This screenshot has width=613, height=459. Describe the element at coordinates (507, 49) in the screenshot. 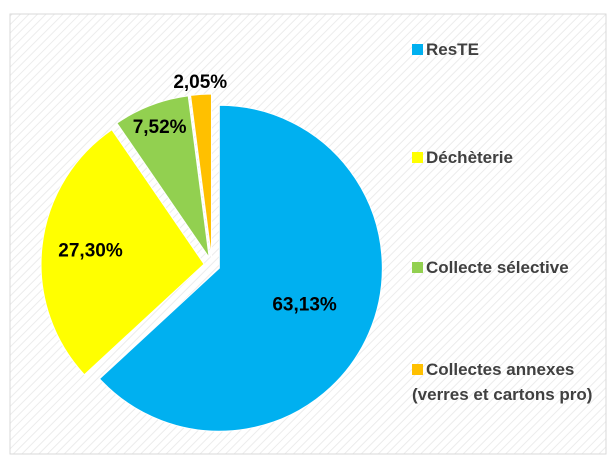

I see `legend-entry: ResTE` at that location.